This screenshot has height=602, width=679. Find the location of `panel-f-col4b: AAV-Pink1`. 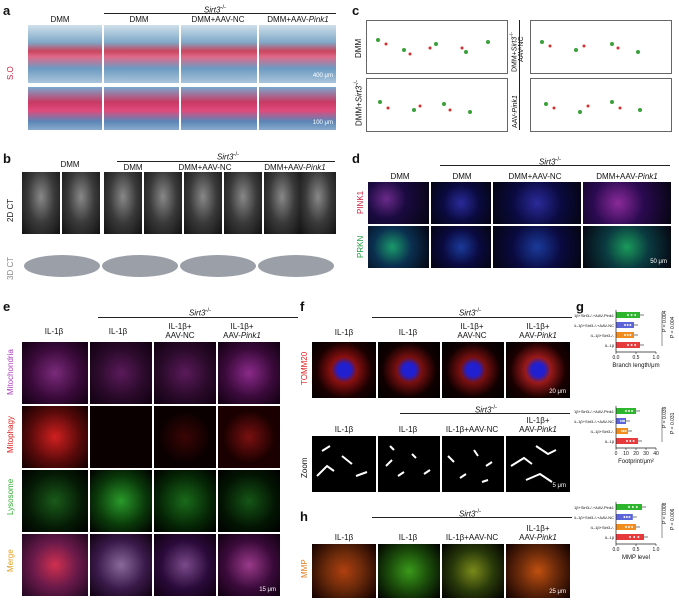

panel-f-col4b: AAV-Pink1 is located at coordinates (538, 335).